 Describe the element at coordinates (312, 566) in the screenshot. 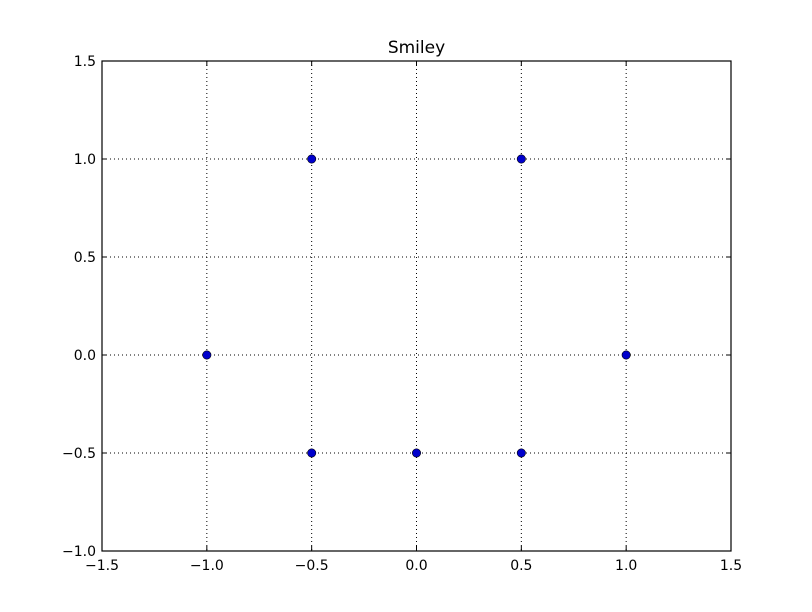

I see `x-tick-label: −0.5` at that location.